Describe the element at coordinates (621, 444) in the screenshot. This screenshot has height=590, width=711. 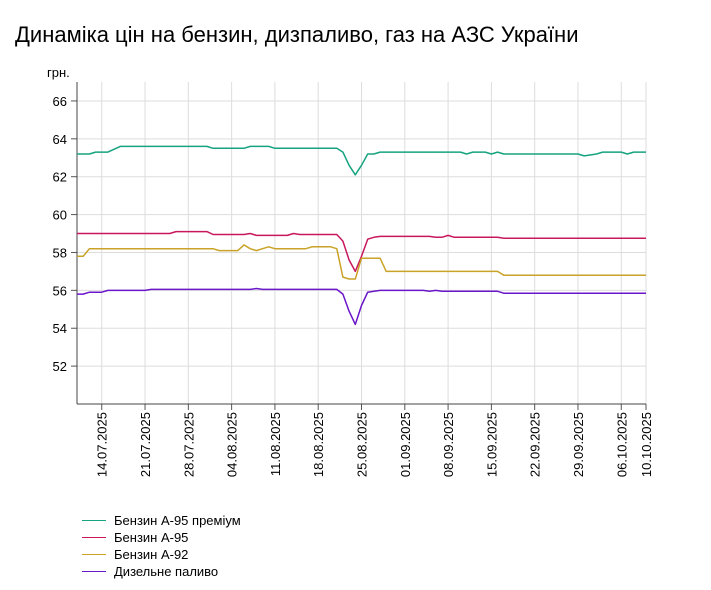
I see `x-tick-label: 06.10.2025` at that location.